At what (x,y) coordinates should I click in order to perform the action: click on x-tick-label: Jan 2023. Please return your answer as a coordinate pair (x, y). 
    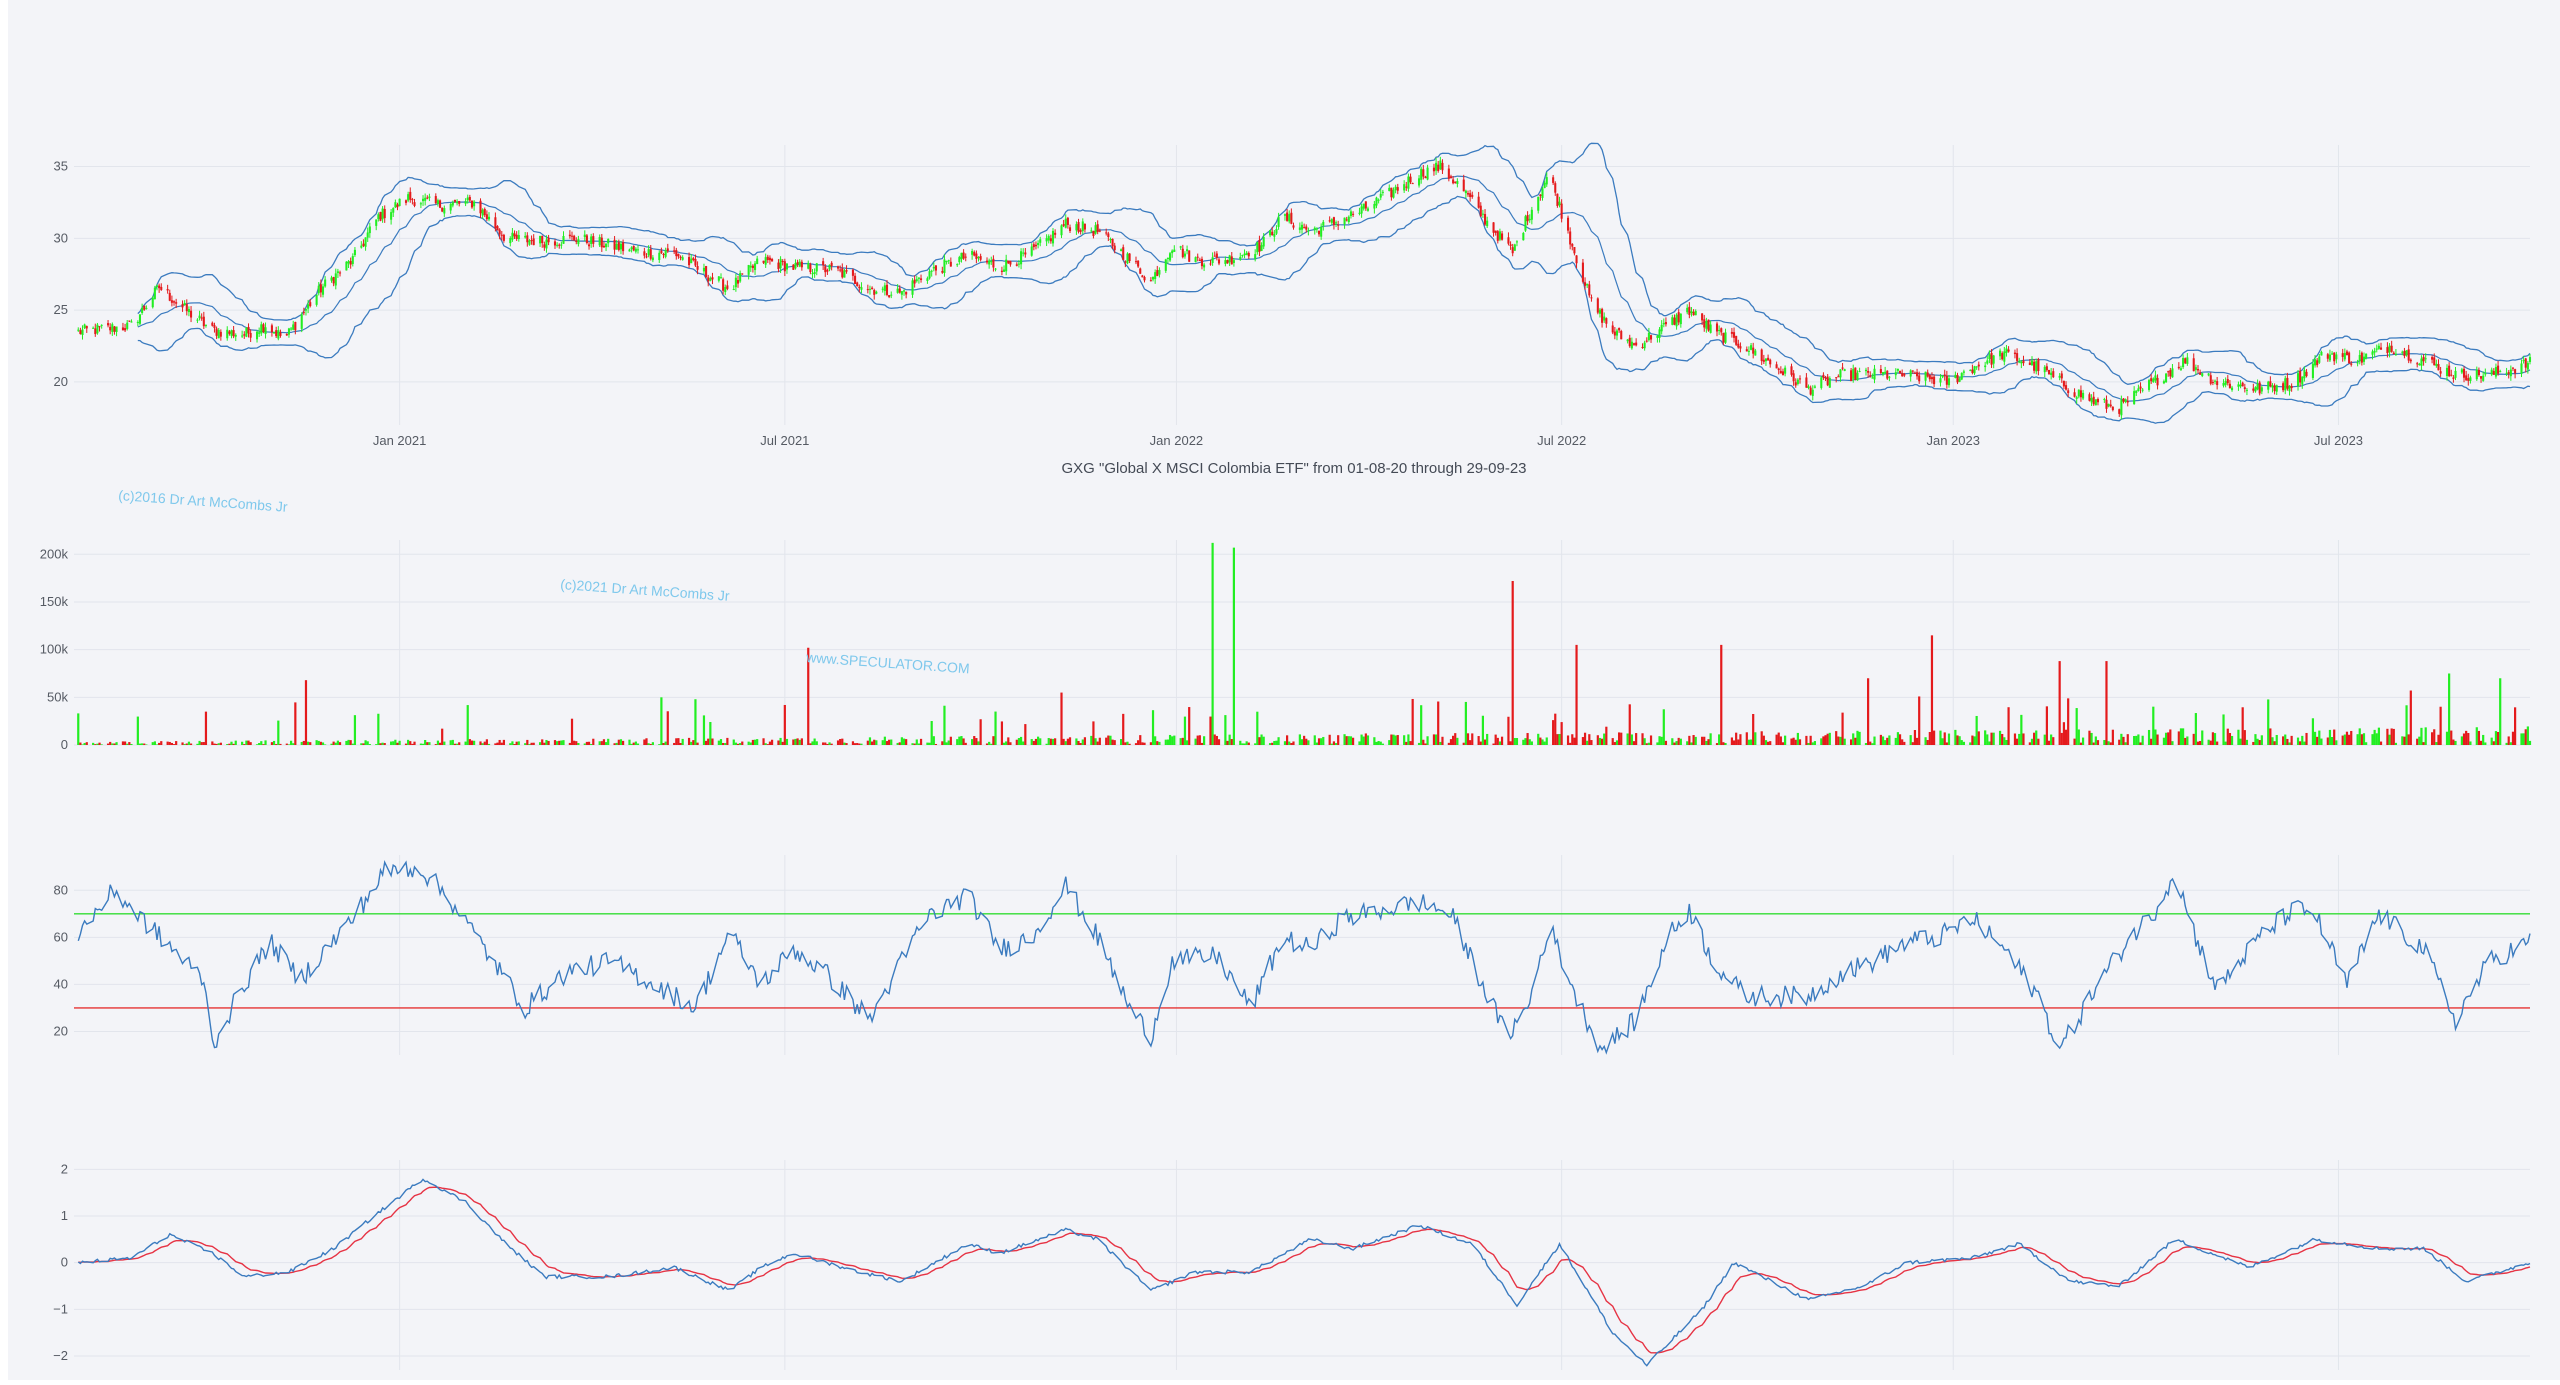
    Looking at the image, I should click on (1953, 440).